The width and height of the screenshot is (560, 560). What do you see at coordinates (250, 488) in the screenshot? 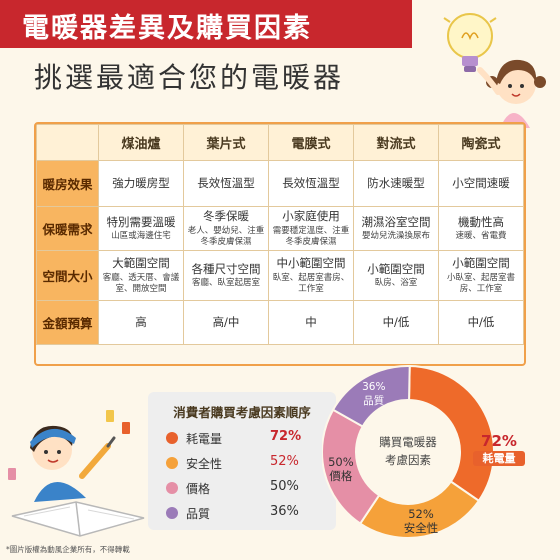
I see `ranking-item: 價格 50%` at bounding box center [250, 488].